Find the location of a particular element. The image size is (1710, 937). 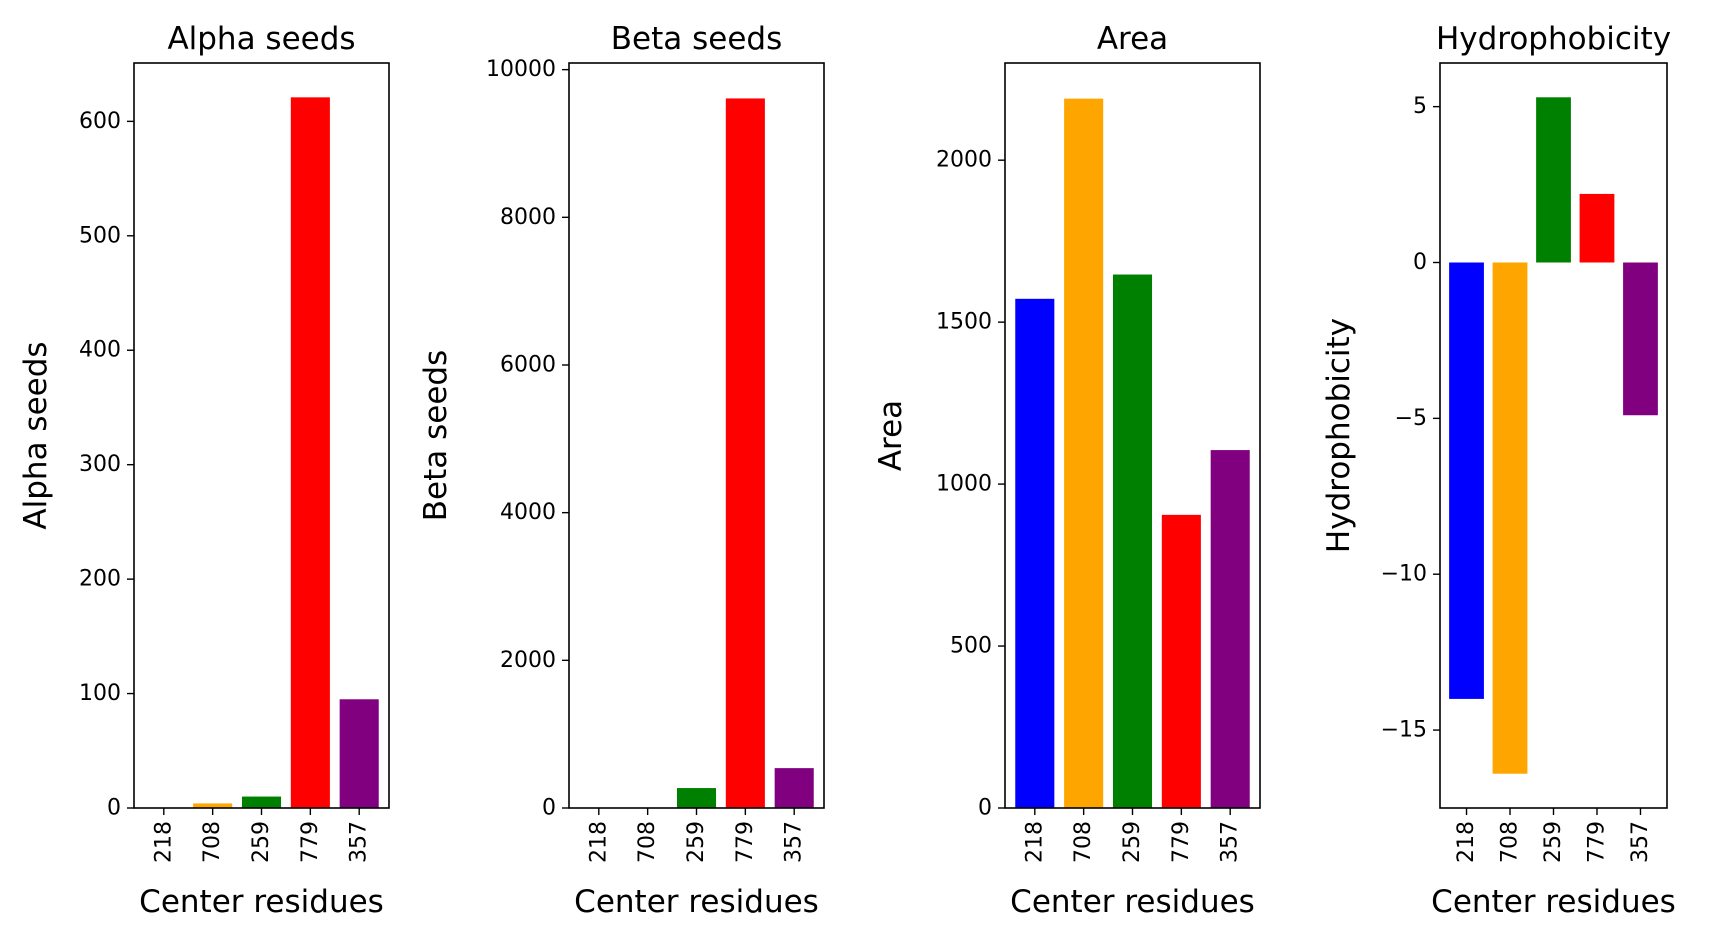

y-tick-label: 200 is located at coordinates (100, 579).